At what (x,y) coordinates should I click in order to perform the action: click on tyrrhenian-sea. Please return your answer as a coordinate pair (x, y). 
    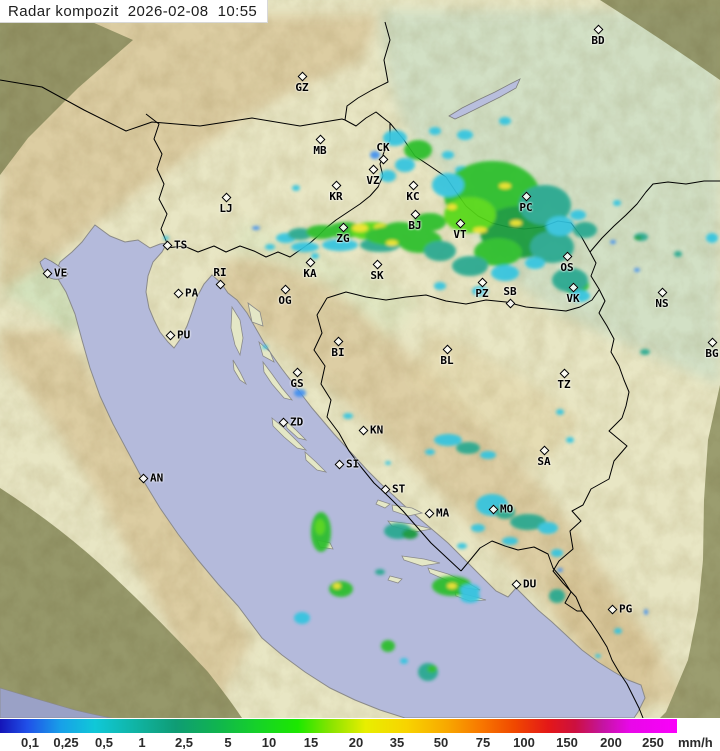
    Looking at the image, I should click on (56, 702).